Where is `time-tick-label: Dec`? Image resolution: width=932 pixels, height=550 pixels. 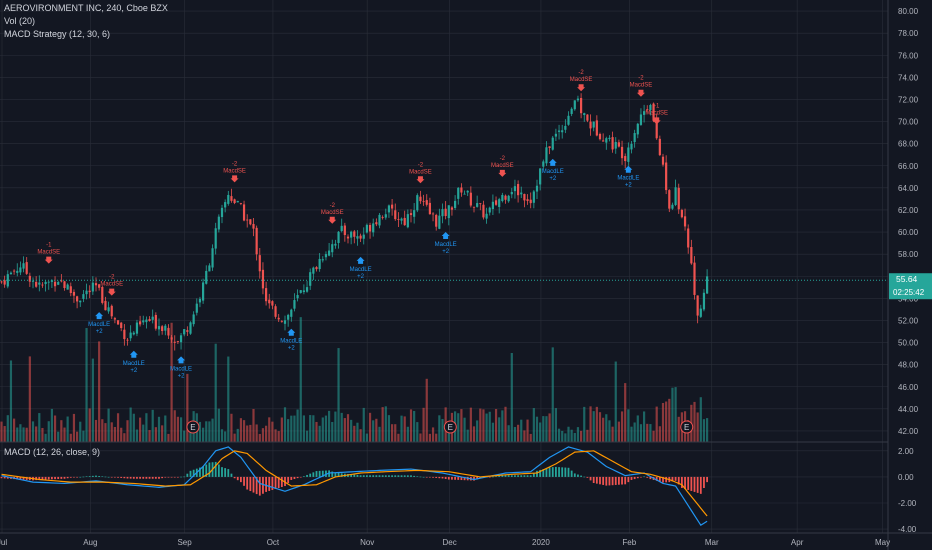 time-tick-label: Dec is located at coordinates (450, 542).